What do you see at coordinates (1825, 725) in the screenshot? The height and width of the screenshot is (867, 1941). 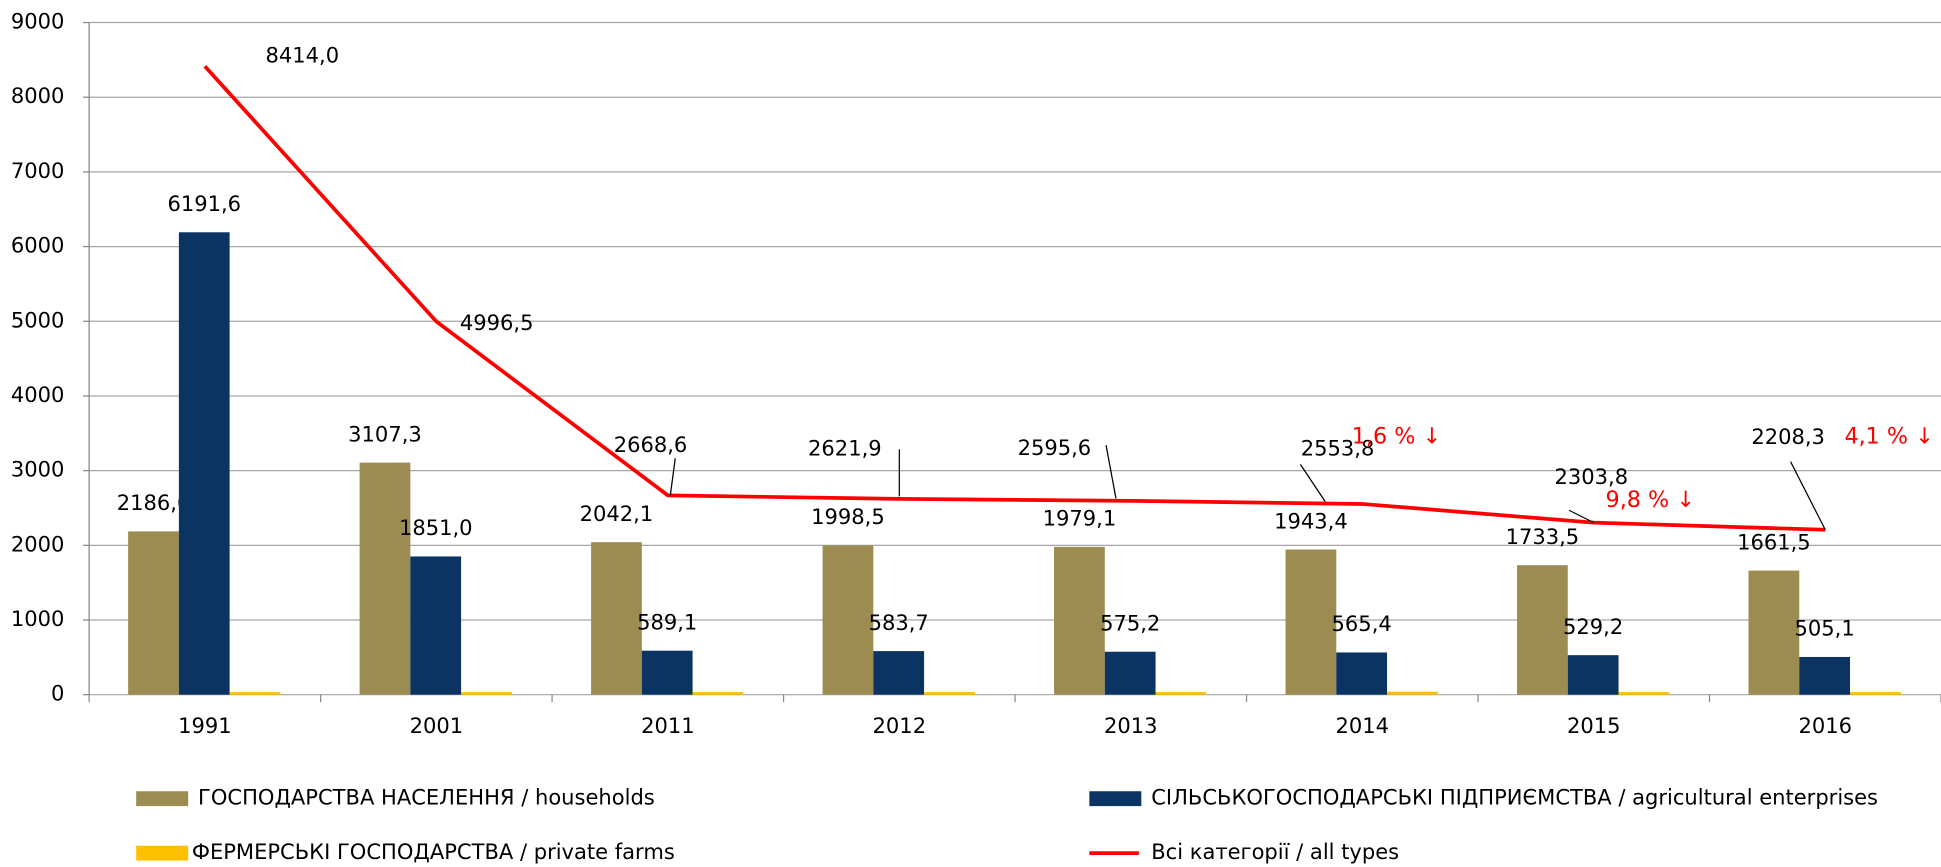 I see `x-tick-label: 2016` at bounding box center [1825, 725].